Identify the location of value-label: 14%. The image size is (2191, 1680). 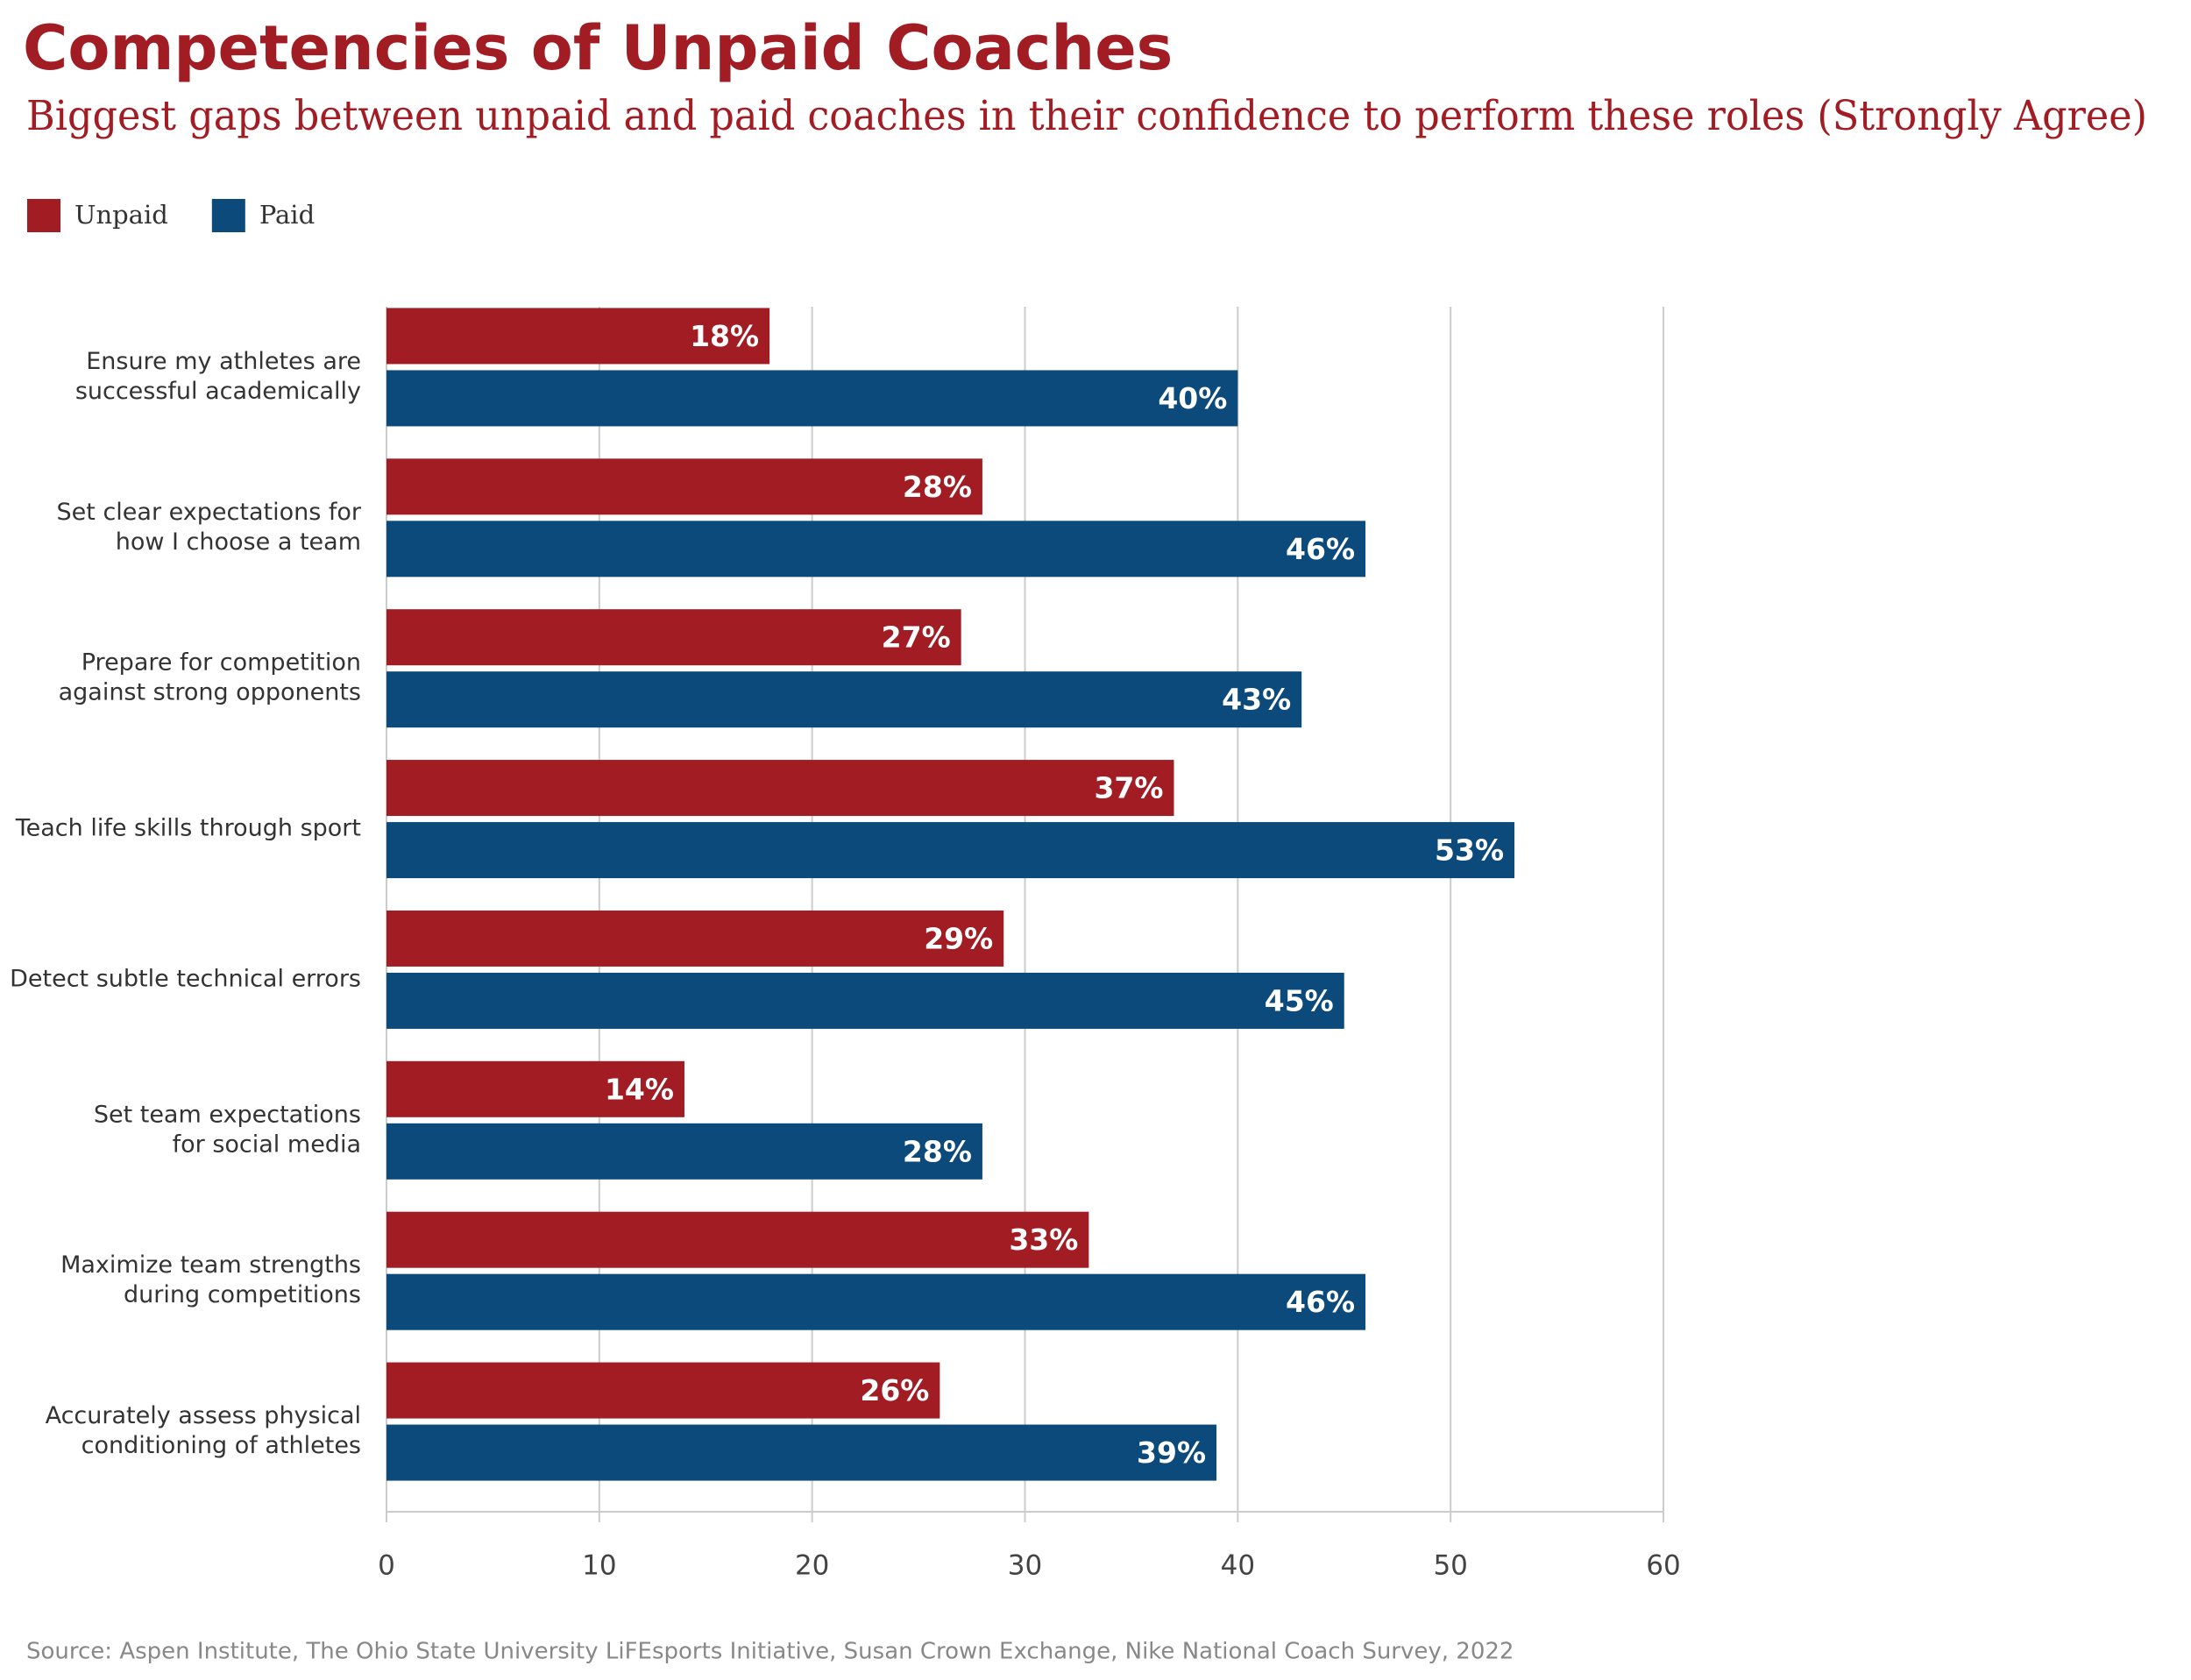
(639, 1089).